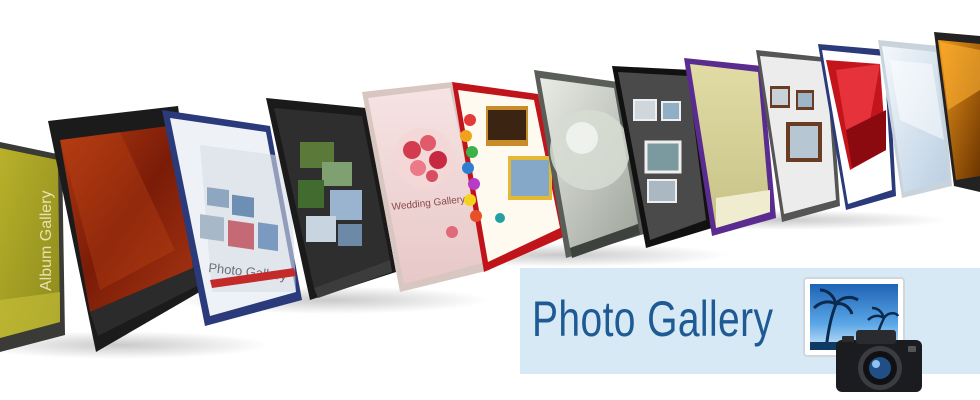 This screenshot has height=400, width=980. Describe the element at coordinates (915, 119) in the screenshot. I see `gallery-template-light-blue` at that location.